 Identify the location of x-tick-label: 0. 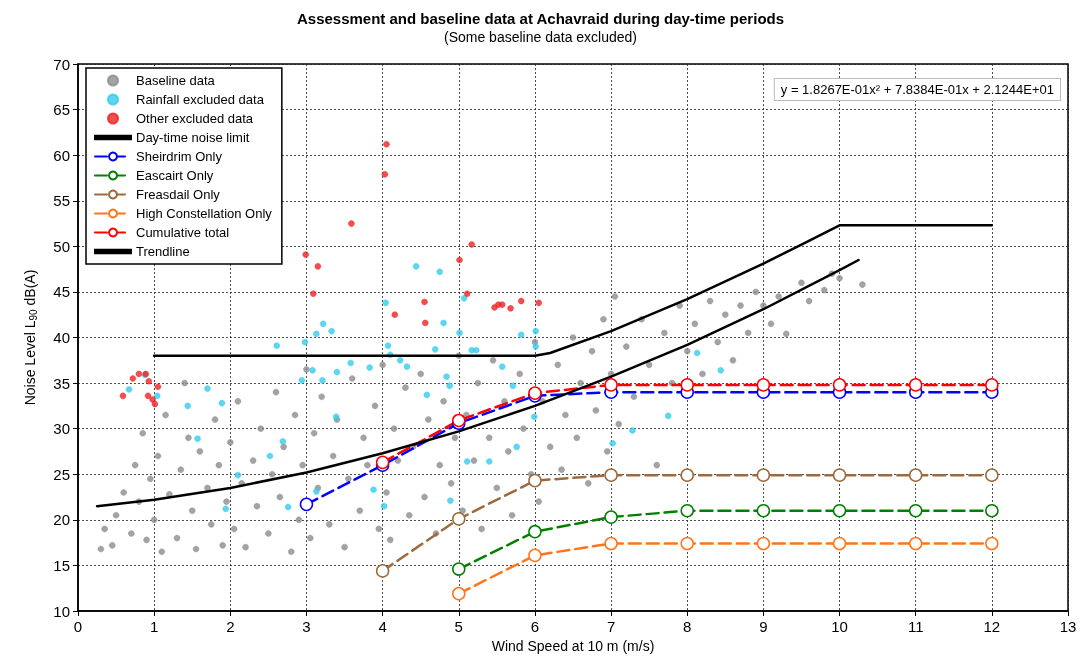
(78, 626).